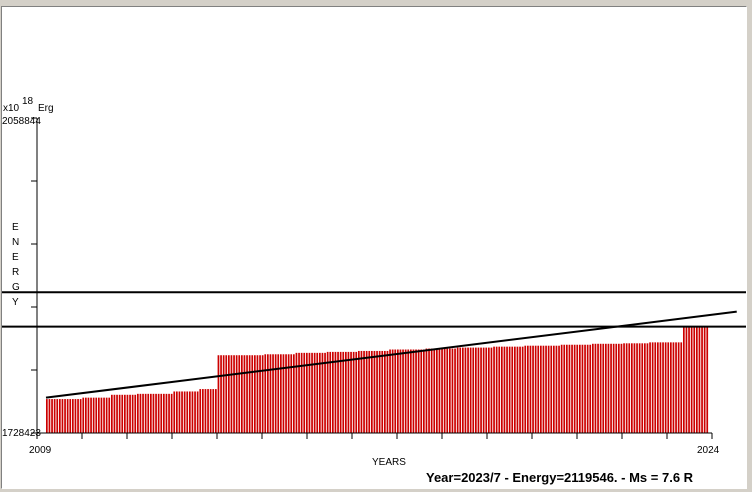 The image size is (752, 492). I want to click on x-end-label: 2024, so click(708, 450).